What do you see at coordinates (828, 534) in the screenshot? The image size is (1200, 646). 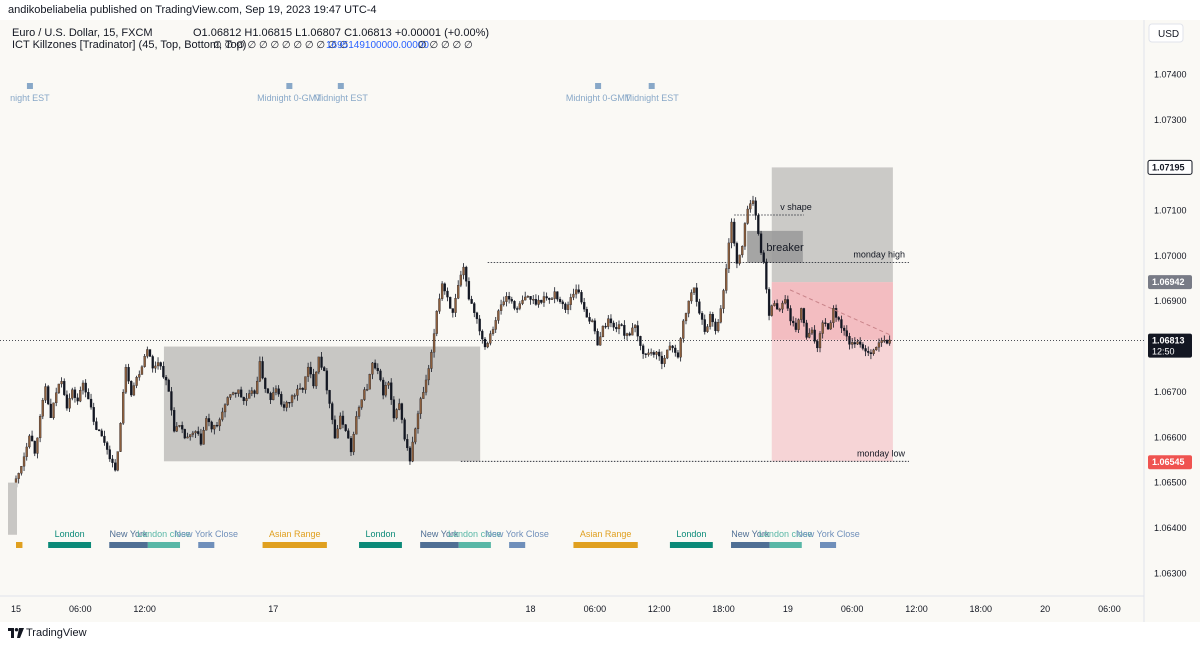 I see `session-ny-close-label: New York Close` at bounding box center [828, 534].